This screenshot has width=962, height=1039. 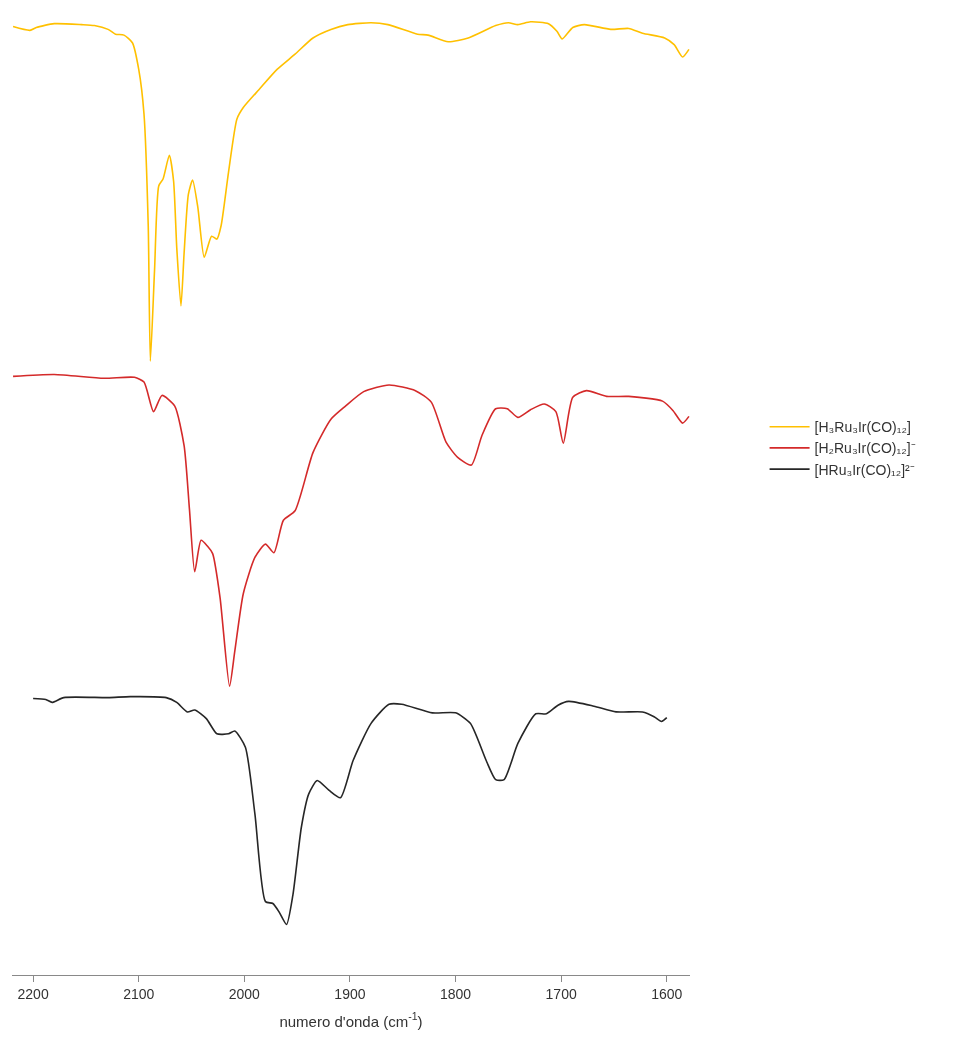 I want to click on x-tick-label: 2100, so click(x=139, y=993).